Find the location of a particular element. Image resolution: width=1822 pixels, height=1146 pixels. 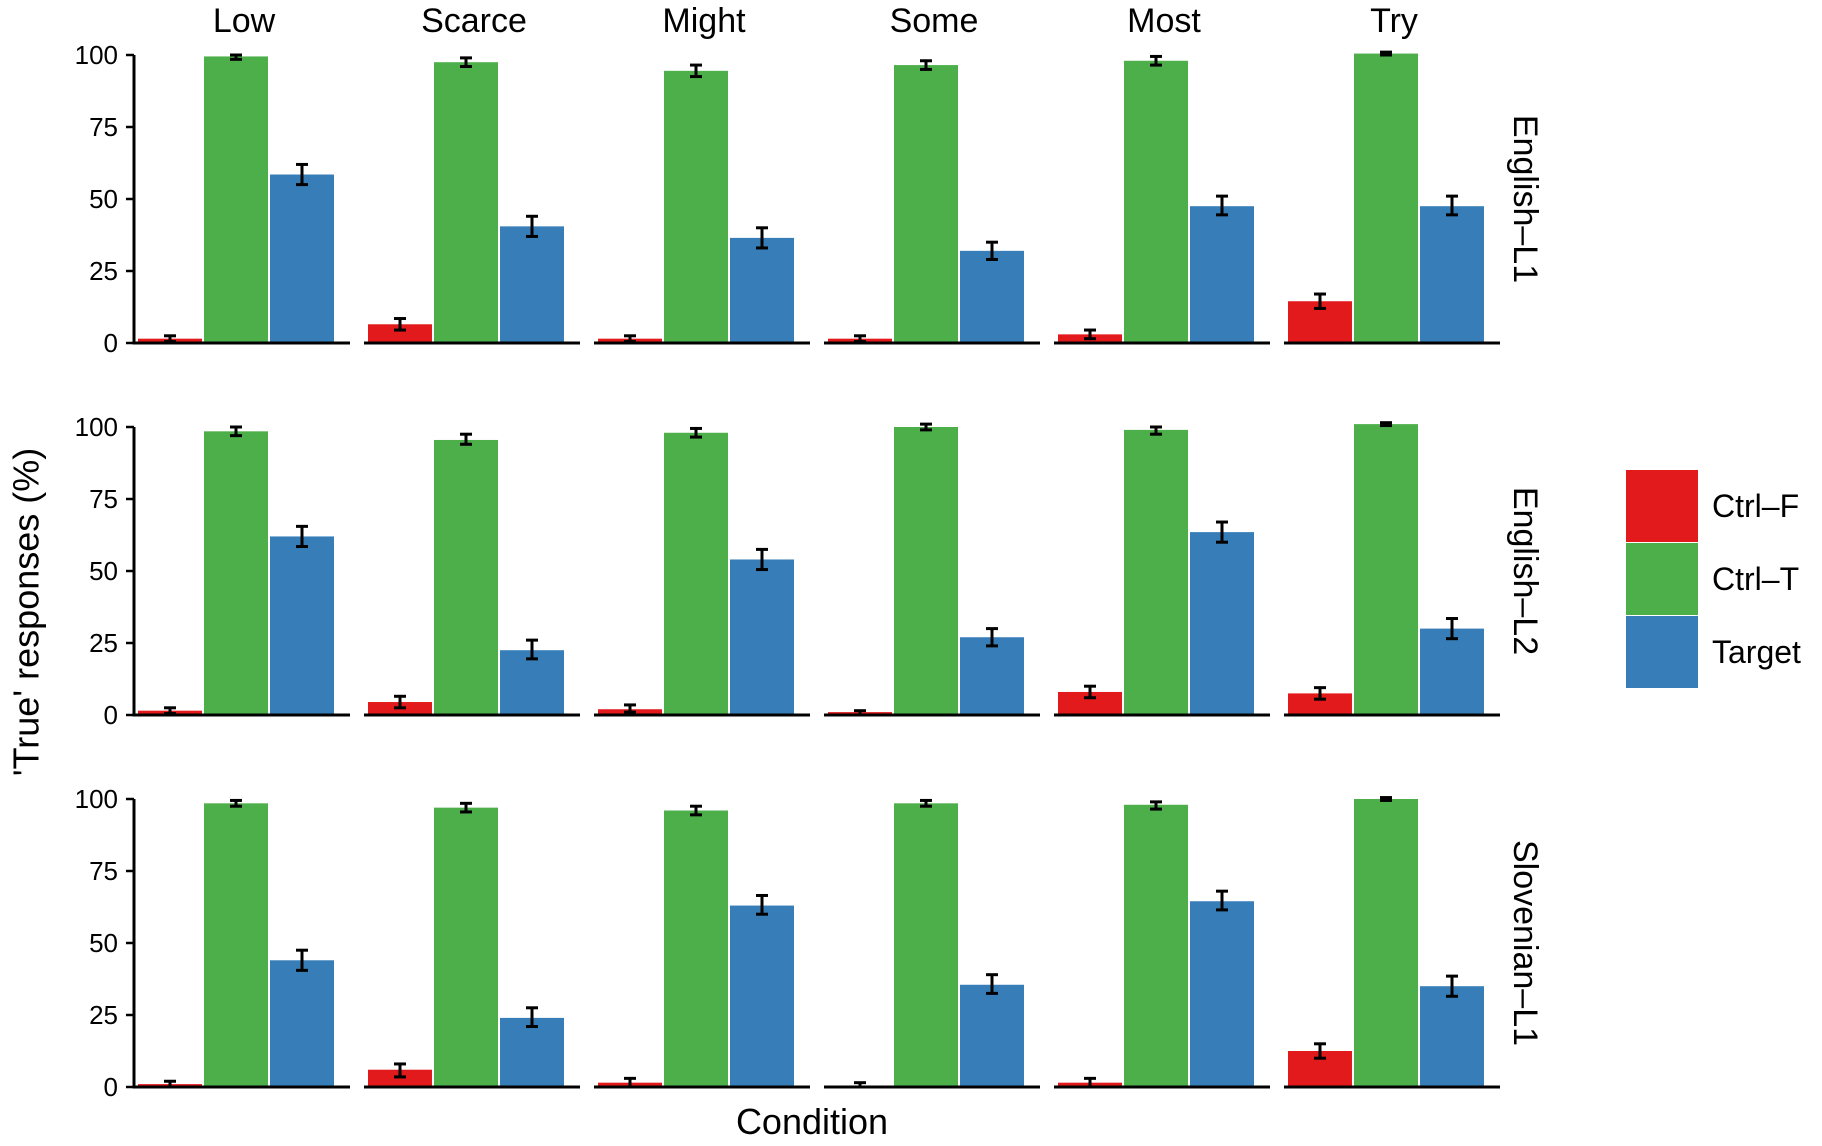

facet-column-title: Low is located at coordinates (244, 21).